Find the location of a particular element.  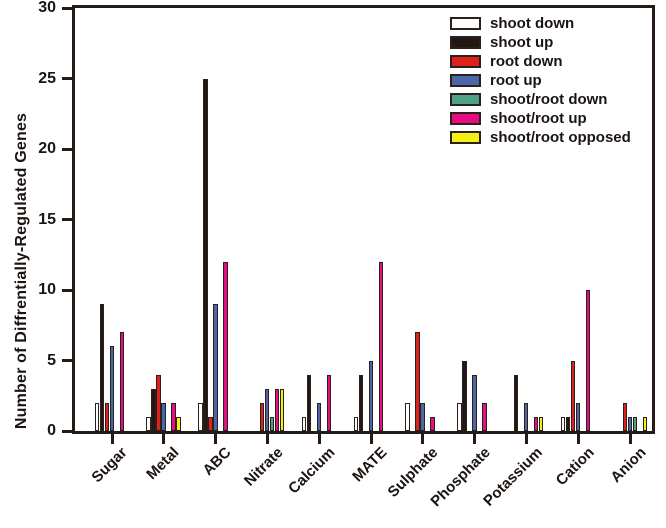

x-tick-label: MATE is located at coordinates (369, 465).